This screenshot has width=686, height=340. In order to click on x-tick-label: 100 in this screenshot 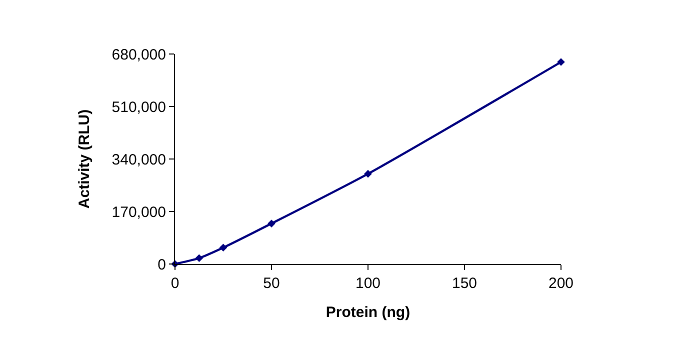, I will do `click(368, 283)`.